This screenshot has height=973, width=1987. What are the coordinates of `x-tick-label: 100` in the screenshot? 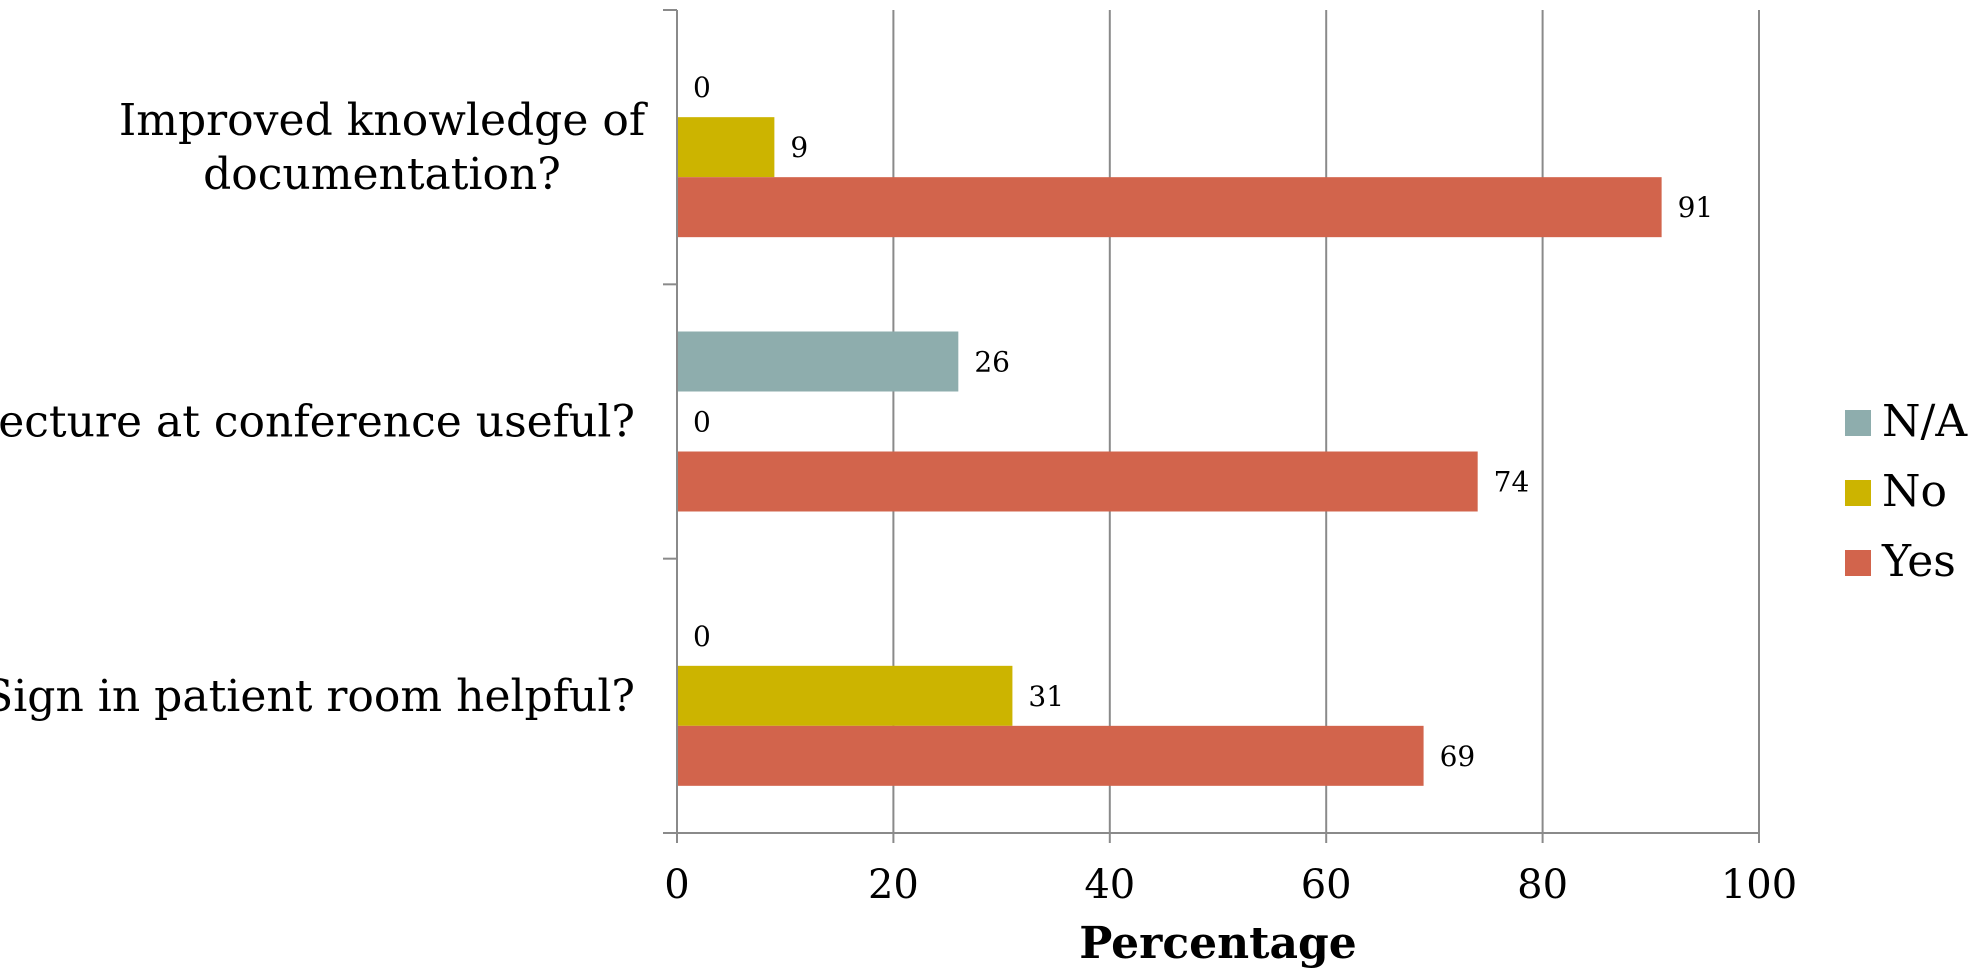 It's located at (1759, 885).